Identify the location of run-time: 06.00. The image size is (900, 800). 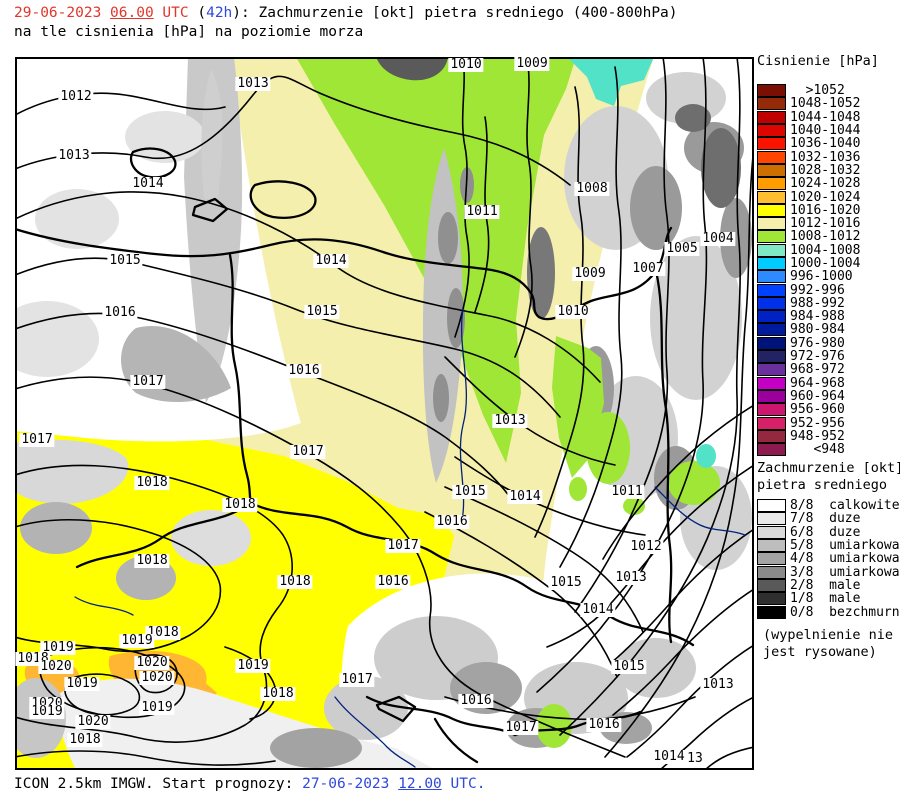
(132, 13).